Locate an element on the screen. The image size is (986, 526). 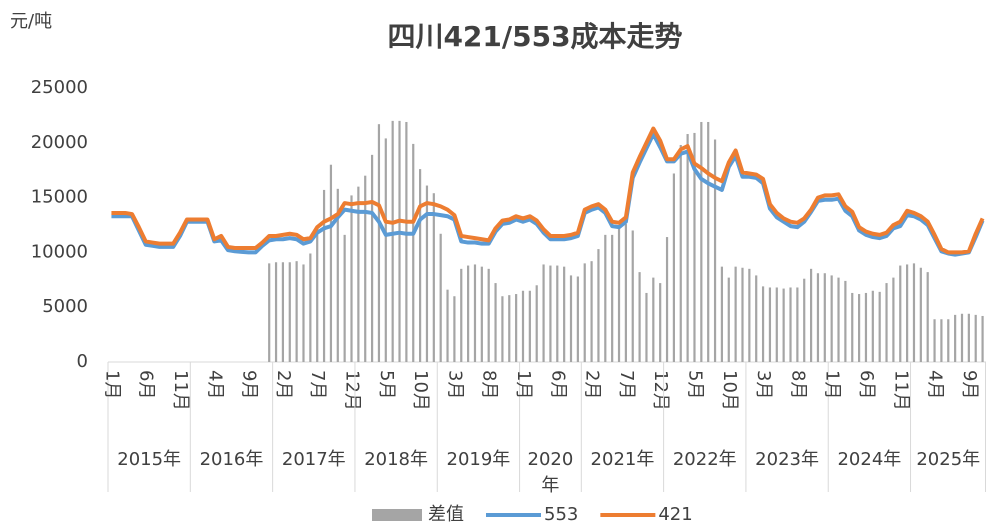
x-tick-label: 6月 is located at coordinates (557, 384).